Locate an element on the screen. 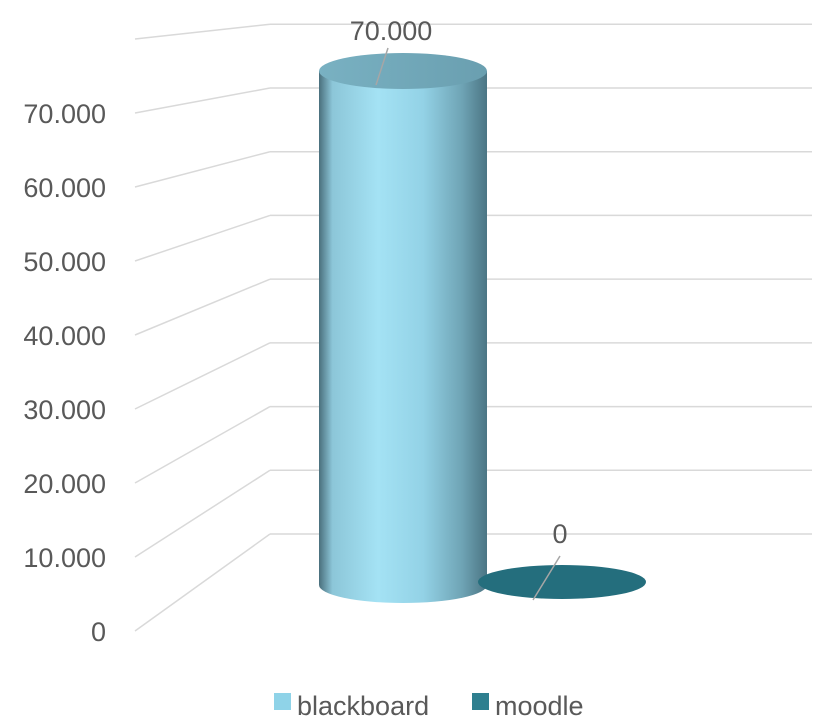 This screenshot has width=831, height=723. legend-label-moodle: moodle is located at coordinates (539, 704).